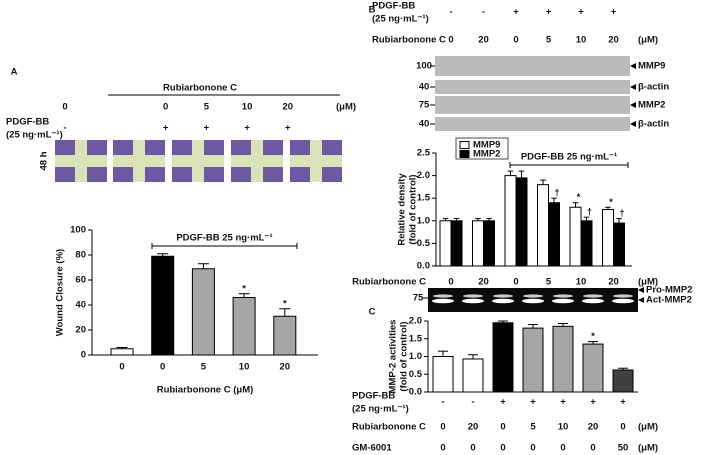 This screenshot has width=709, height=455. I want to click on y-tick-label: 0, so click(83, 355).